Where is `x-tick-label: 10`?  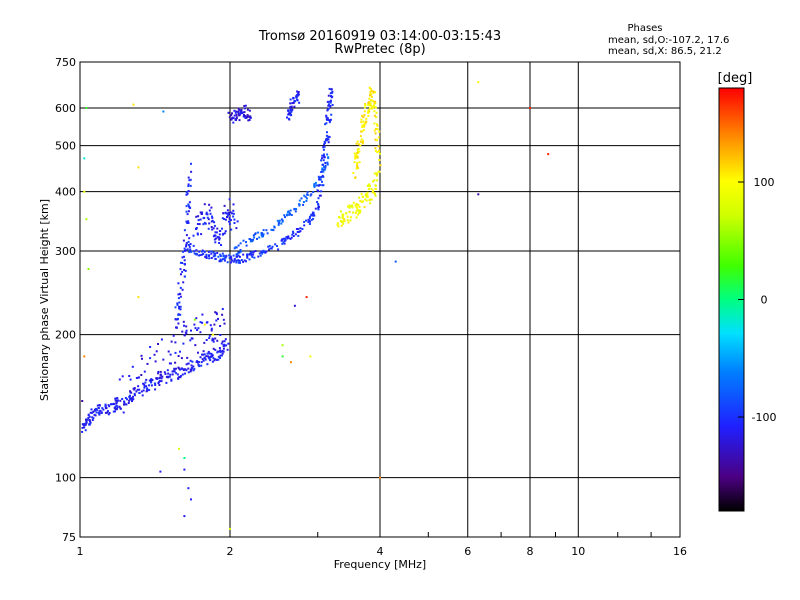
x-tick-label: 10 is located at coordinates (578, 551).